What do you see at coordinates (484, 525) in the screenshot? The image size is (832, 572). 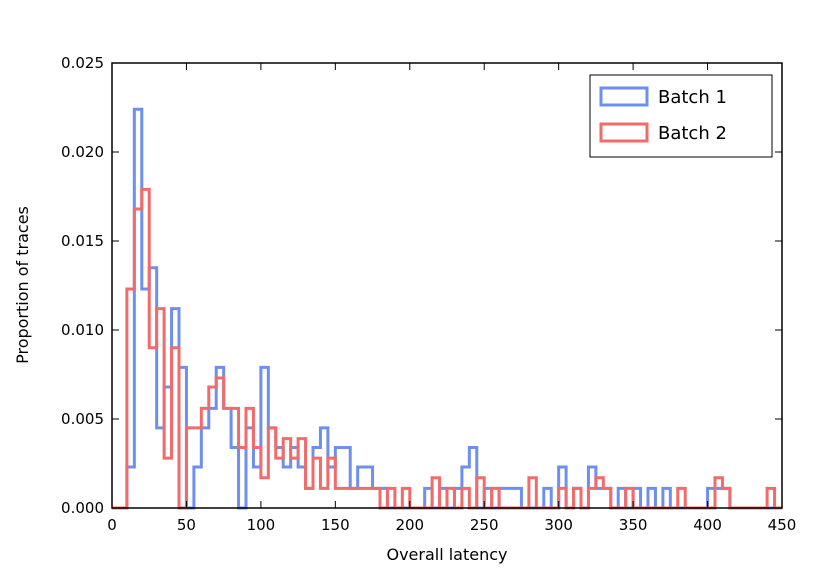 I see `x-tick-label: 250` at bounding box center [484, 525].